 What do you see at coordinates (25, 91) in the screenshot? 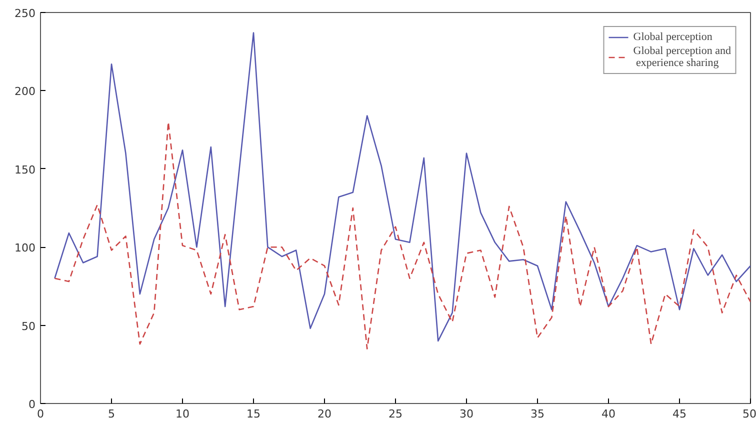
I see `y-tick-label: 200` at bounding box center [25, 91].